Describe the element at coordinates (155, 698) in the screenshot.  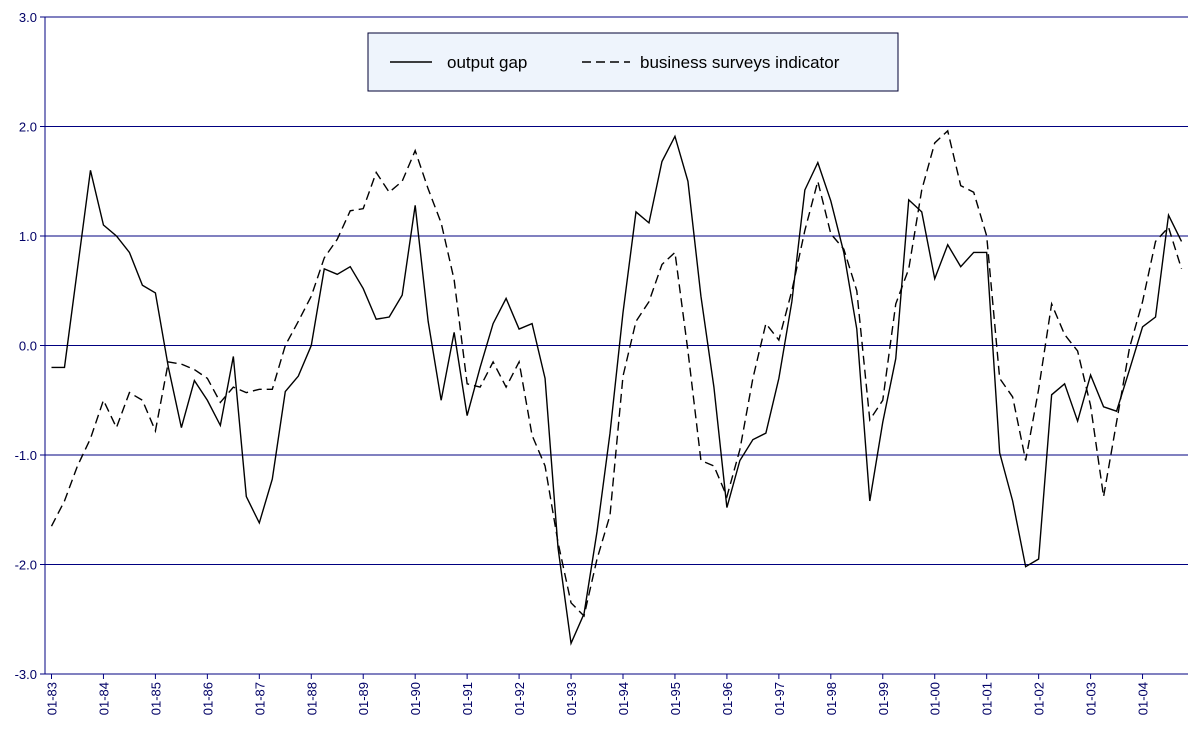
I see `x-tick-label: 01-85` at that location.